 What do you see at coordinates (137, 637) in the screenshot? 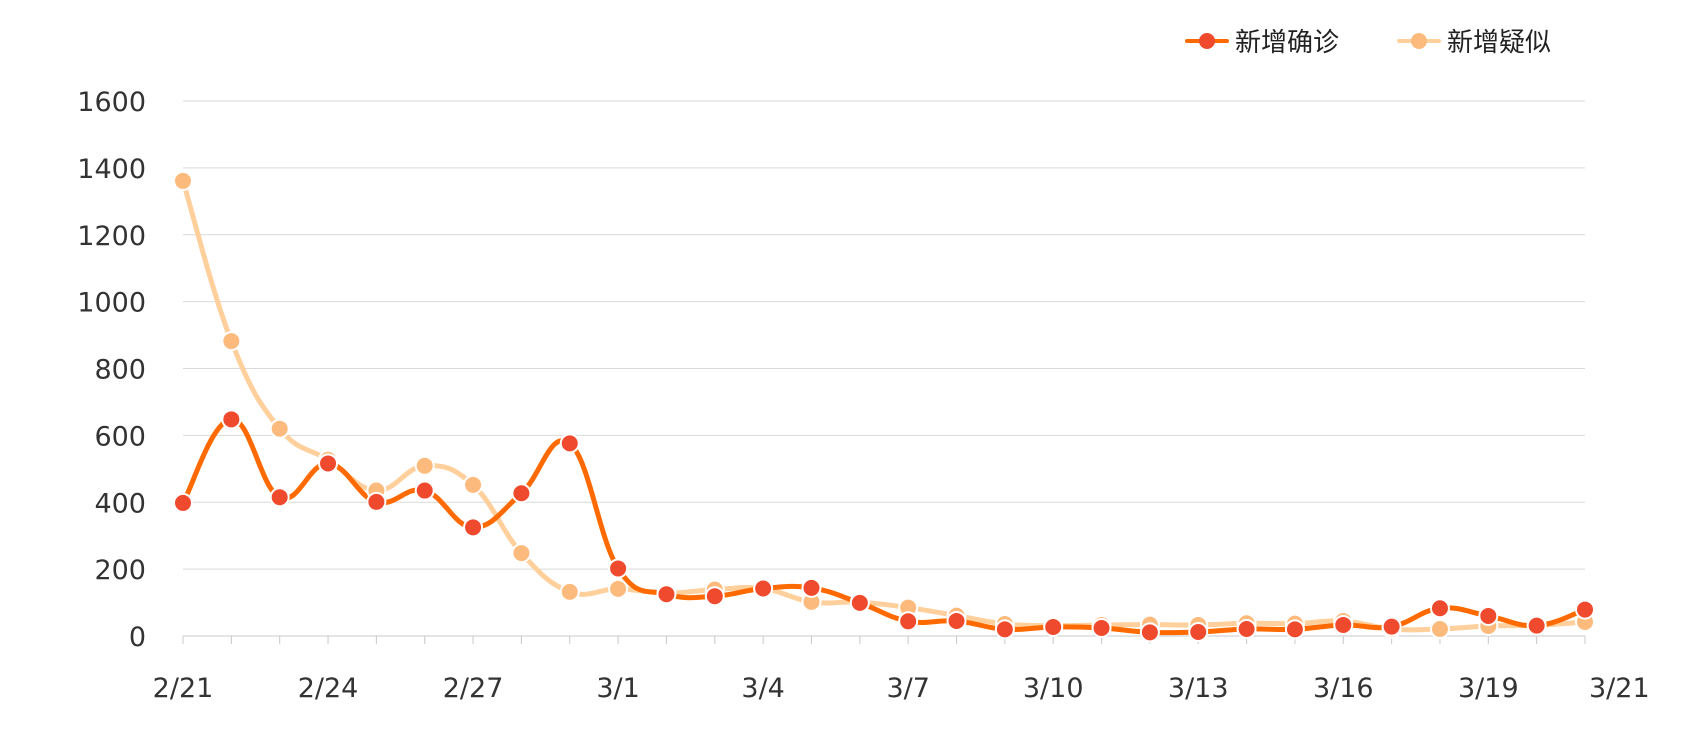
I see `y-tick-label: 0` at bounding box center [137, 637].